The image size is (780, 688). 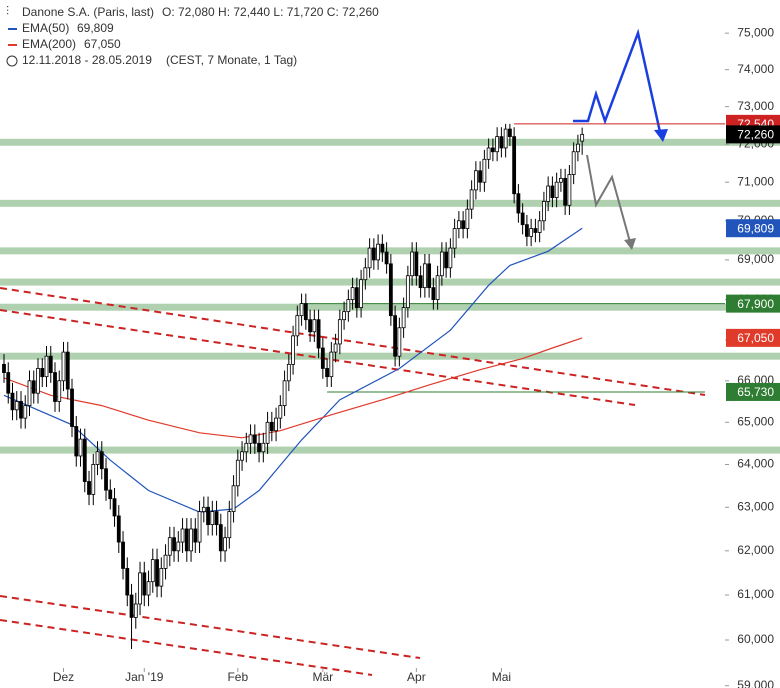 What do you see at coordinates (102, 44) in the screenshot?
I see `legend-value: 67,050` at bounding box center [102, 44].